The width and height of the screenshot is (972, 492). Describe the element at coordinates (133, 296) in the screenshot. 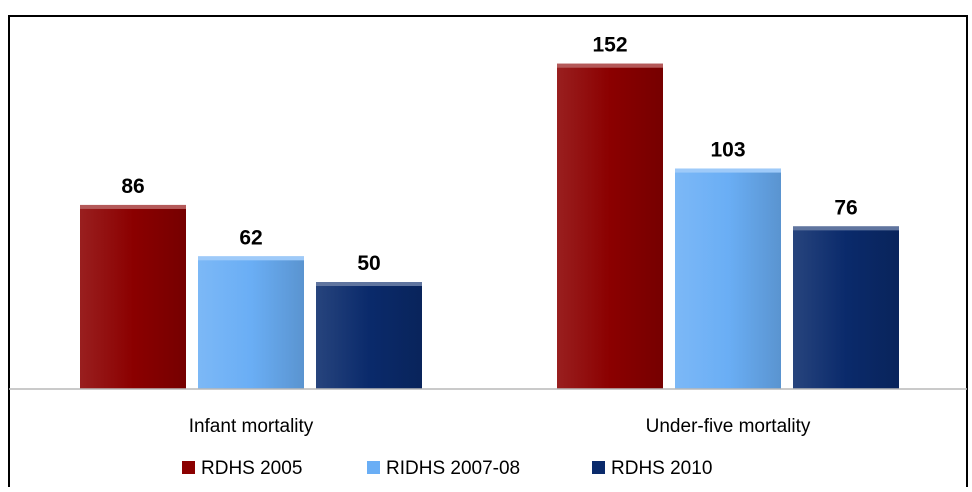

I see `bar-infant-mortality-rdhs-2005` at that location.